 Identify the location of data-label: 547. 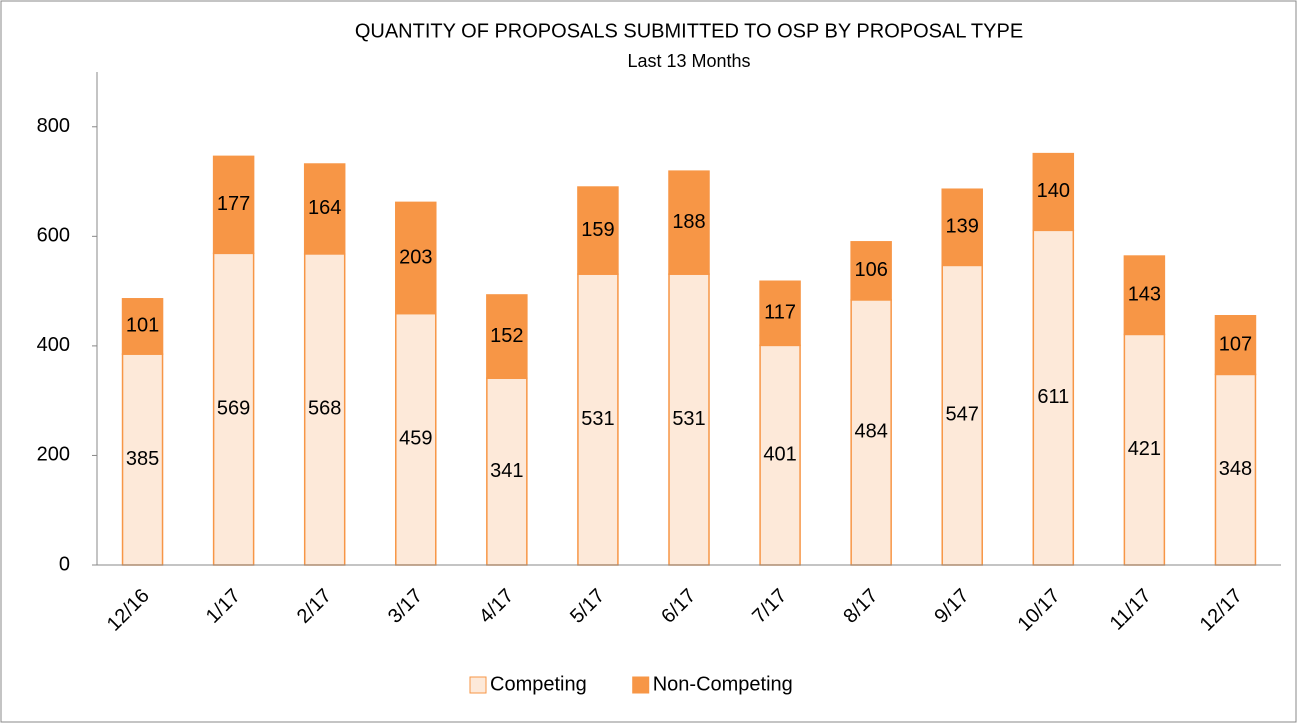
(962, 414).